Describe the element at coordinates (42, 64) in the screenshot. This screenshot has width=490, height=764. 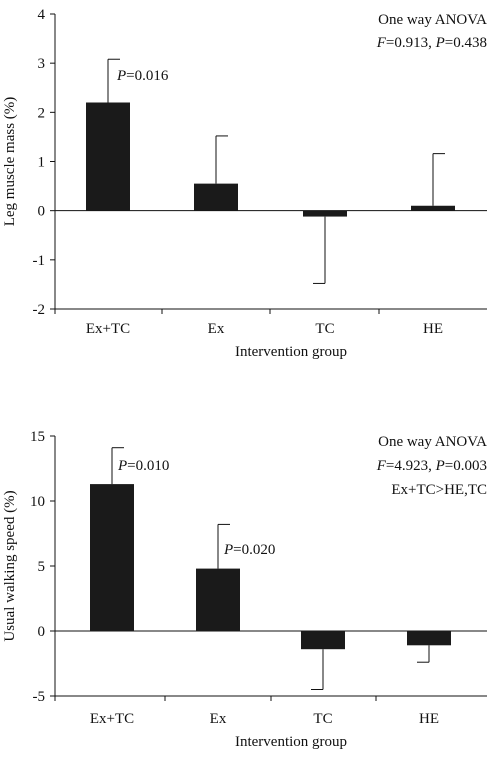
I see `y-tick-label: 3` at that location.